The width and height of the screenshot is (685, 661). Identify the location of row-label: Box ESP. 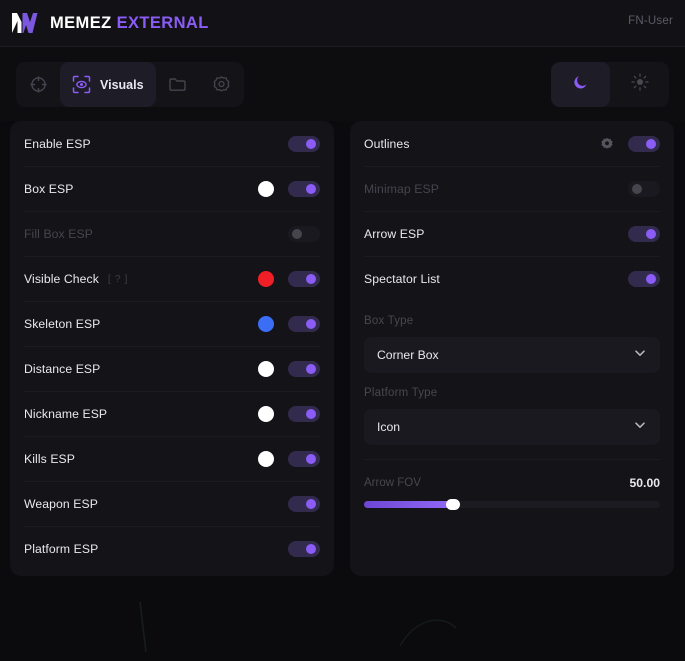
(49, 189).